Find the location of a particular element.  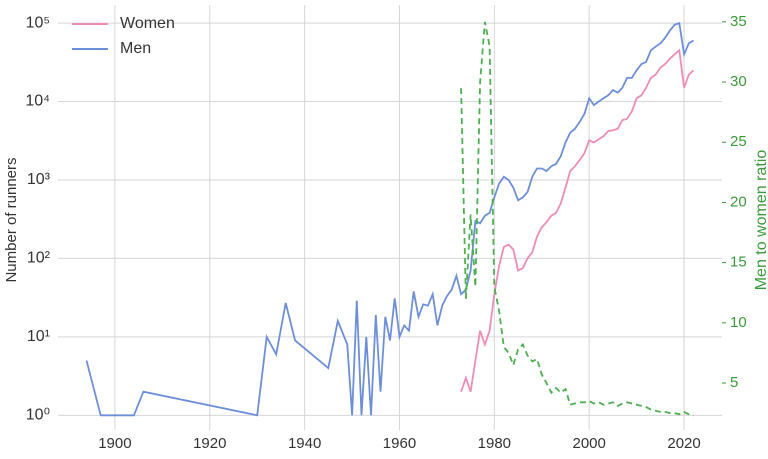

x-tick-label: 1980 is located at coordinates (494, 443).